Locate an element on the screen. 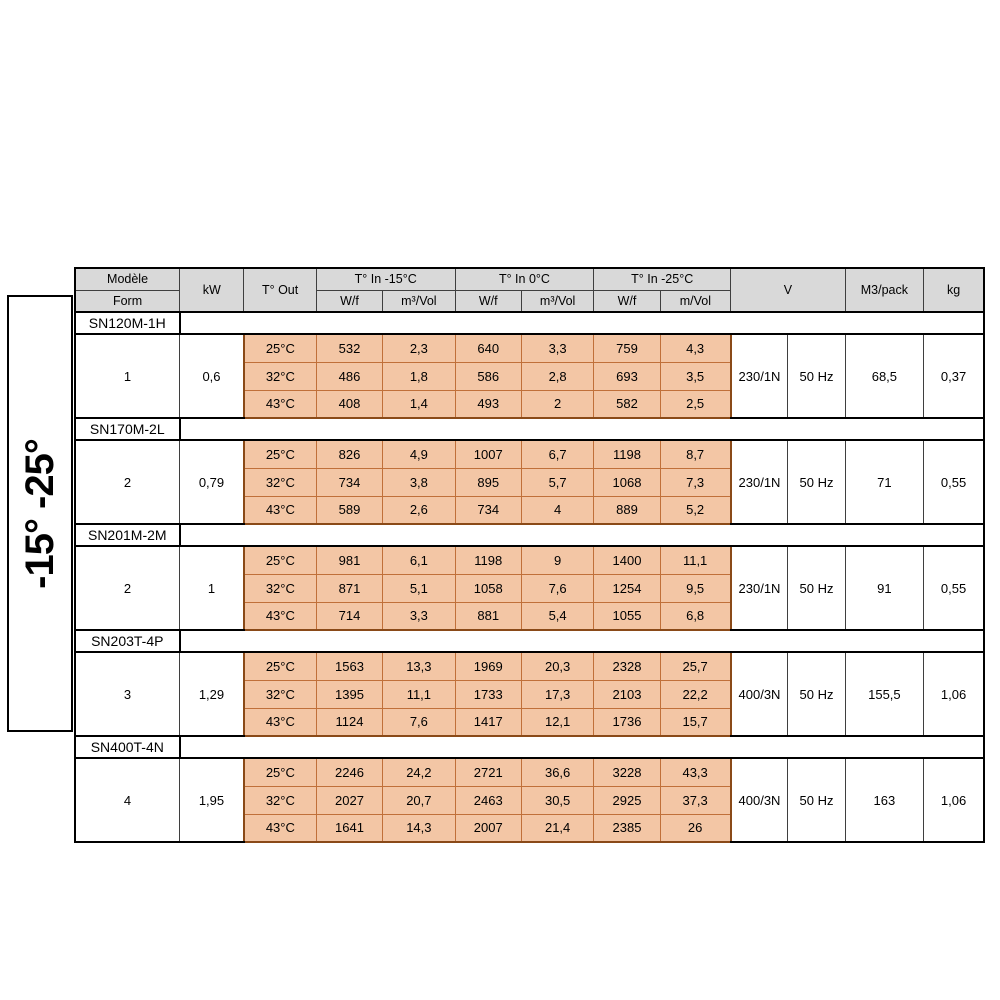 Image resolution: width=1000 pixels, height=1000 pixels. header-wf-minus25: W/f is located at coordinates (627, 301).